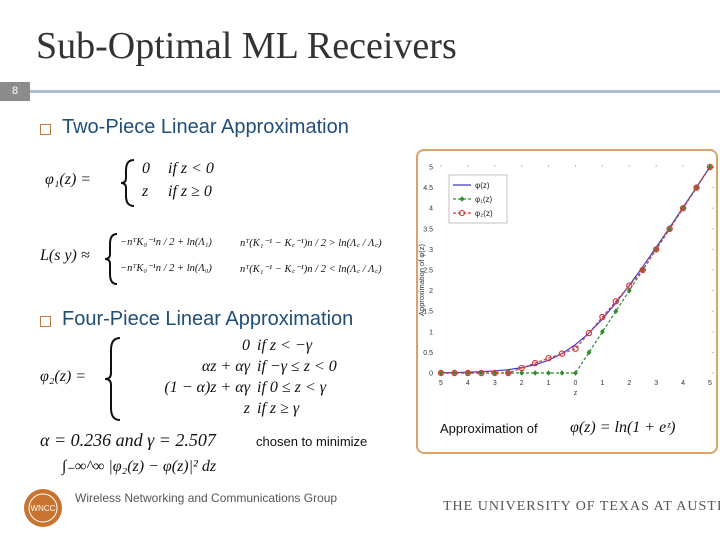 Image resolution: width=720 pixels, height=540 pixels. I want to click on logo-text: WNCC, so click(43, 508).